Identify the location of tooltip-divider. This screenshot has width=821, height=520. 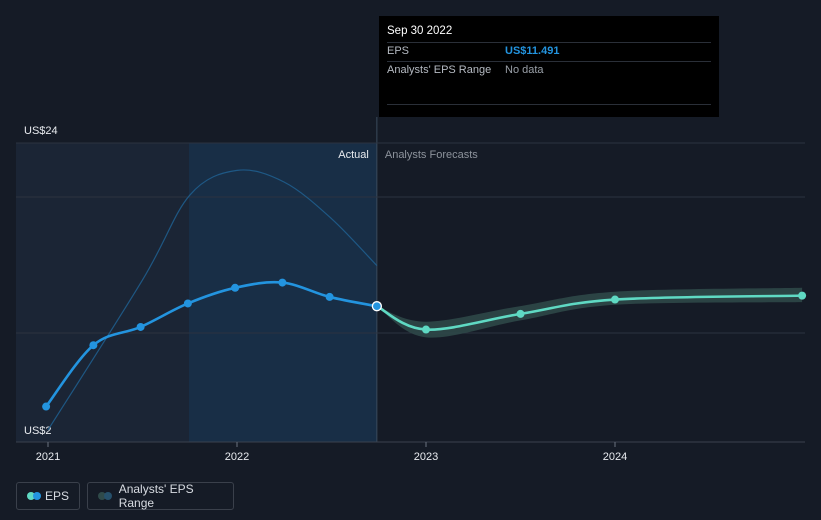
(549, 104).